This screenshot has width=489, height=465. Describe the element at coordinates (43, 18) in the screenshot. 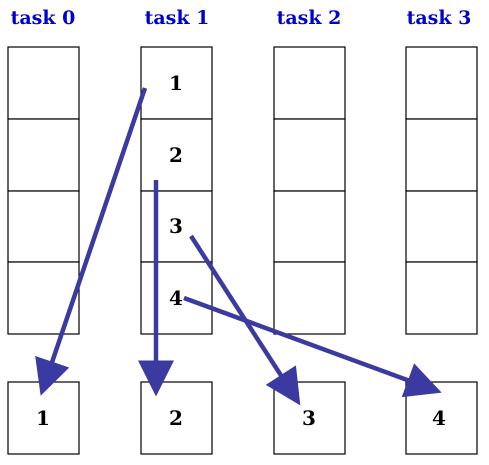

I see `task-0-label: task 0` at that location.